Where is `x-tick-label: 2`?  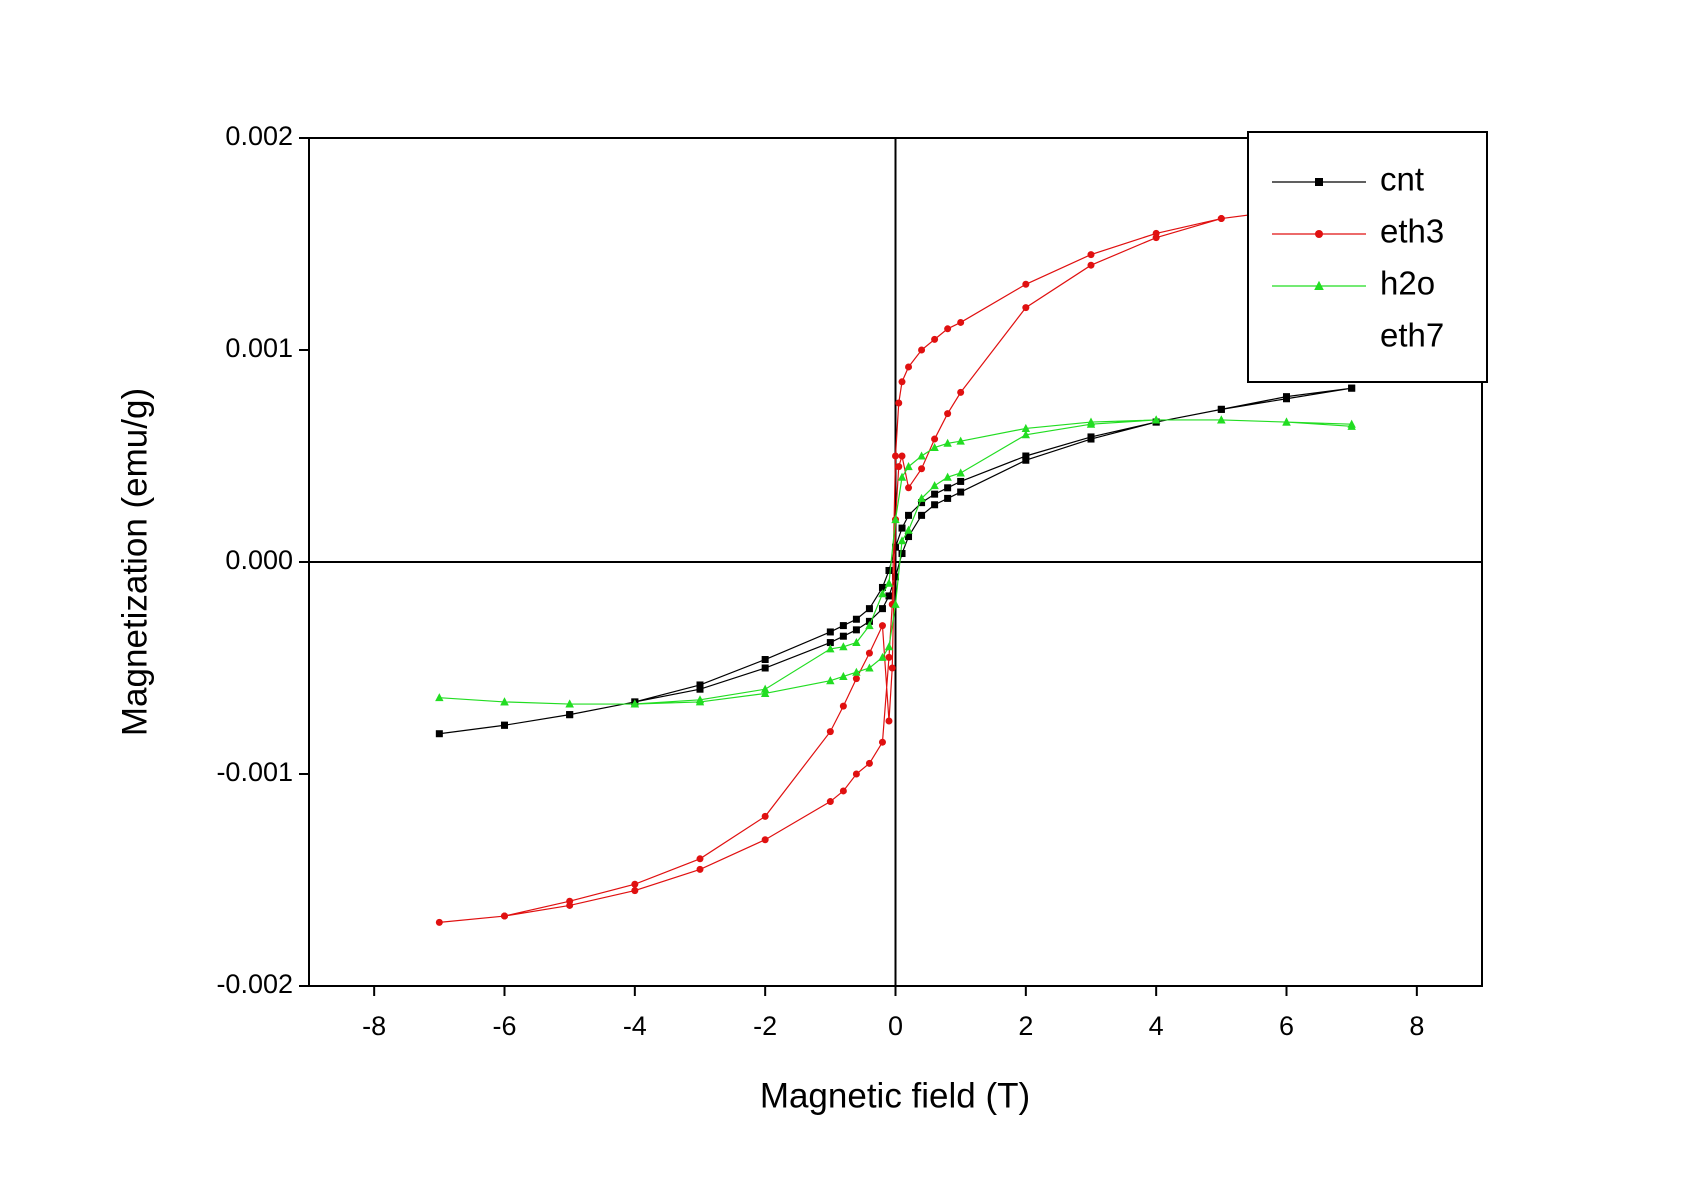 x-tick-label: 2 is located at coordinates (1025, 1026).